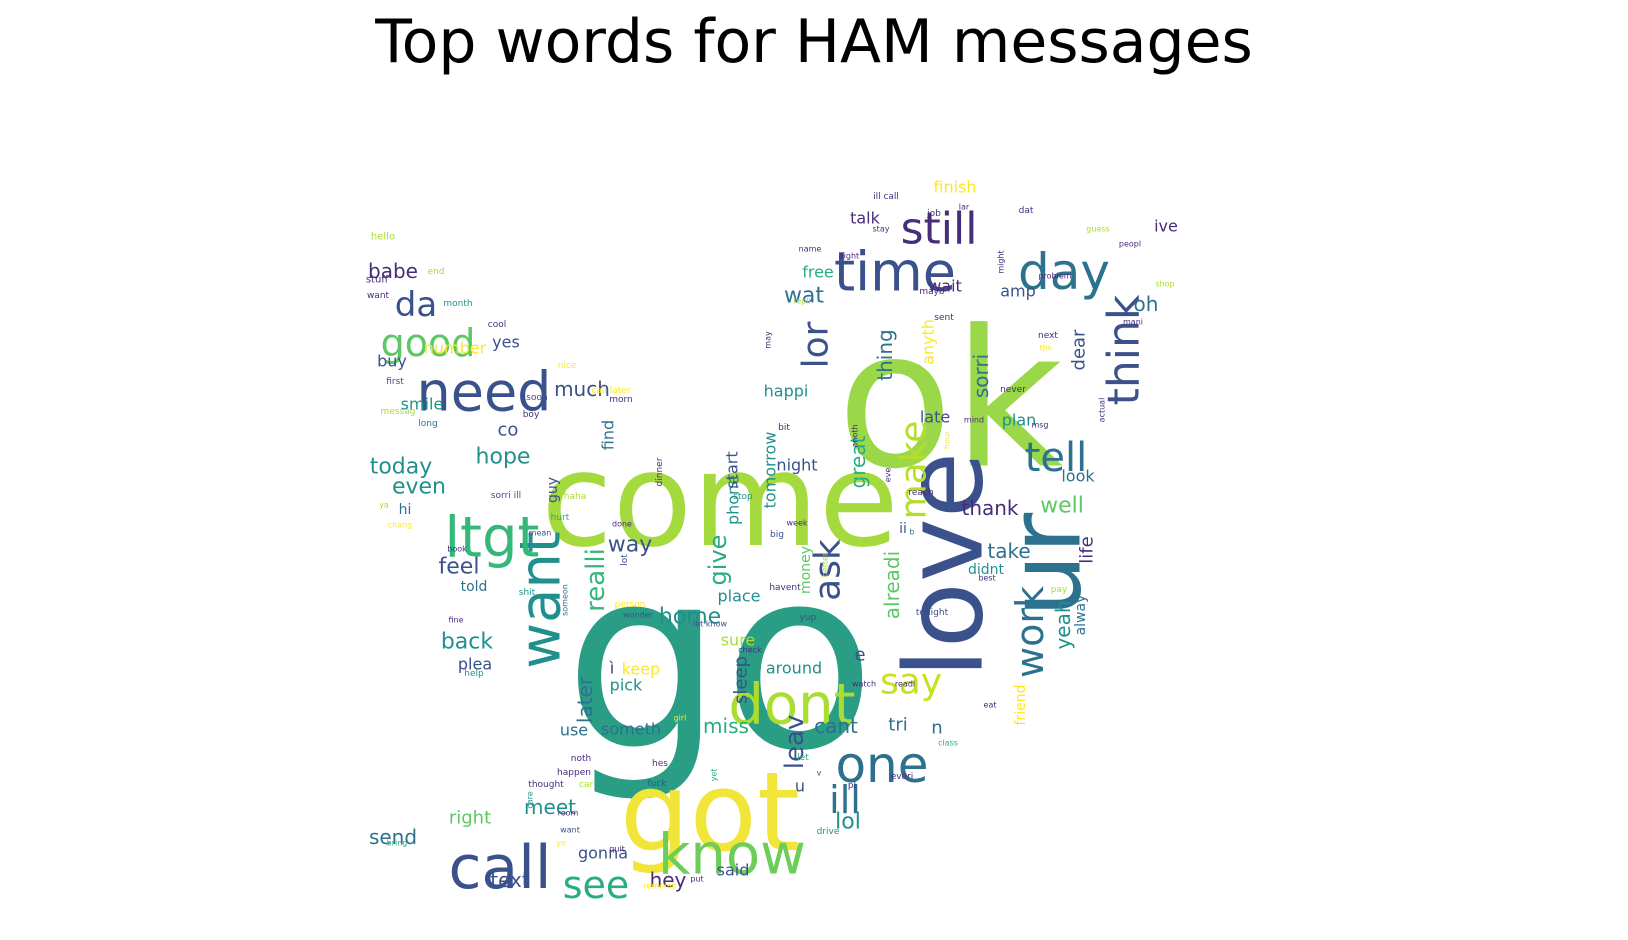  What do you see at coordinates (954, 187) in the screenshot?
I see `word-finish: finish` at bounding box center [954, 187].